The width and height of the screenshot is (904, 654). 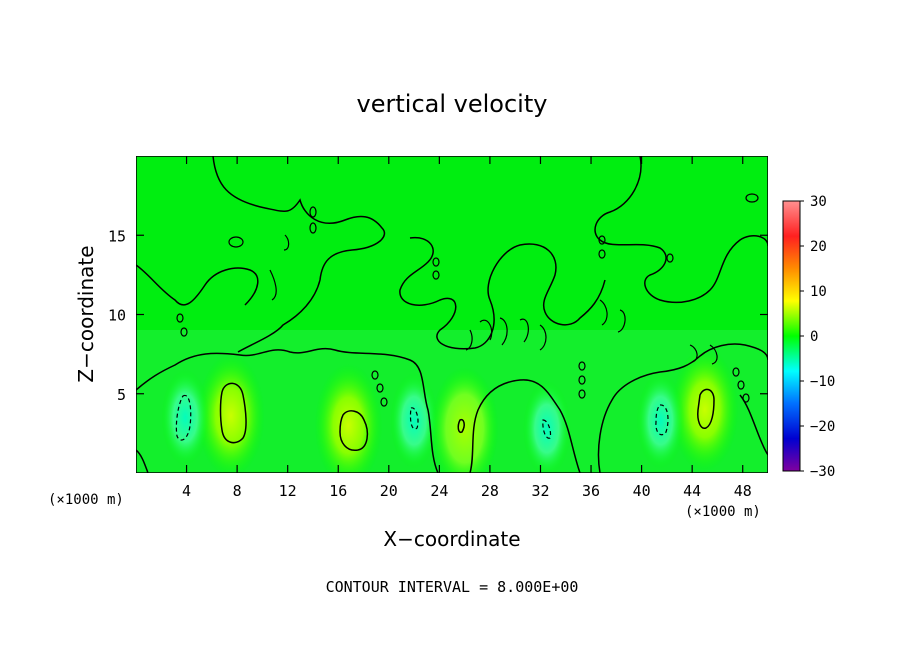 What do you see at coordinates (354, 430) in the screenshot?
I see `updraft-contour-17km` at bounding box center [354, 430].